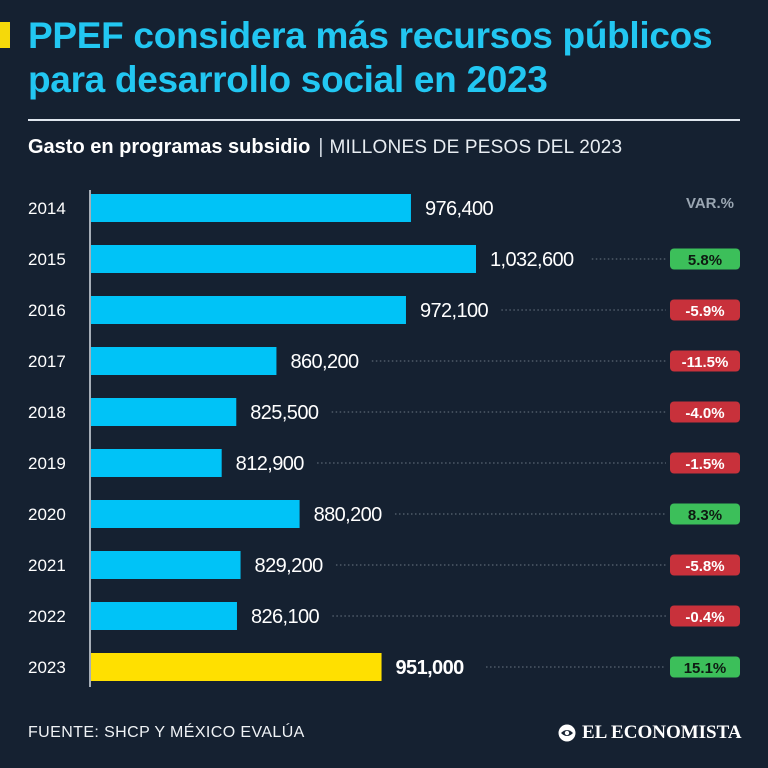 This screenshot has height=768, width=768. What do you see at coordinates (47, 208) in the screenshot?
I see `category-label: 2014` at bounding box center [47, 208].